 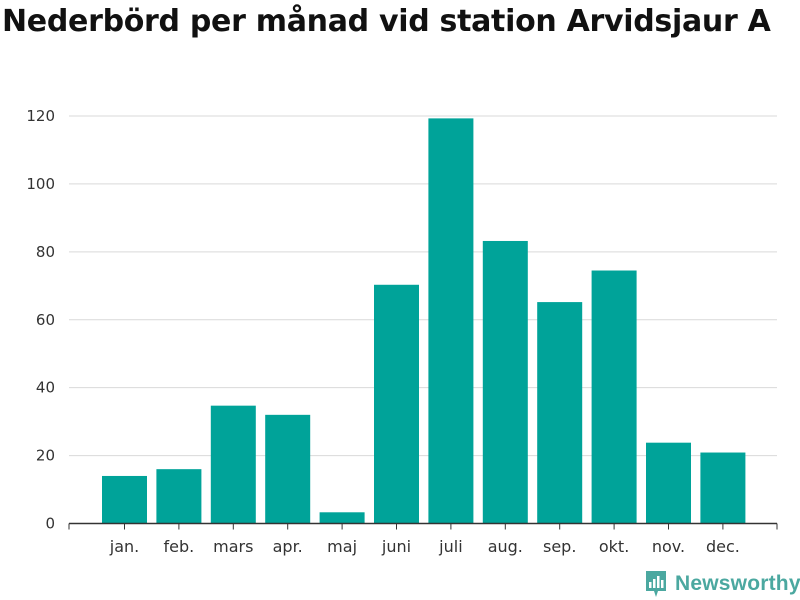 I want to click on x-tick-label: nov., so click(x=668, y=546).